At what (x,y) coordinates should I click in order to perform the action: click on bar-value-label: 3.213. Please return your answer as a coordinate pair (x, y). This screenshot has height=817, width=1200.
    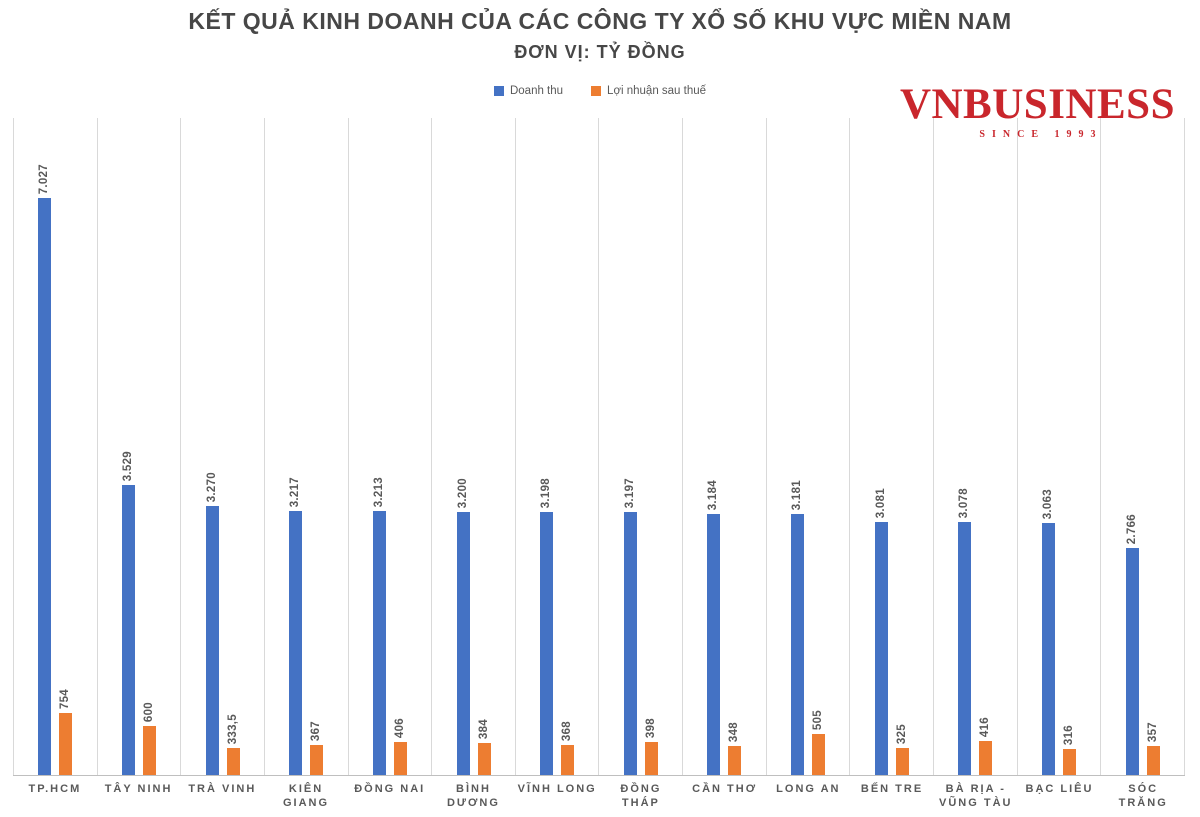
    Looking at the image, I should click on (378, 491).